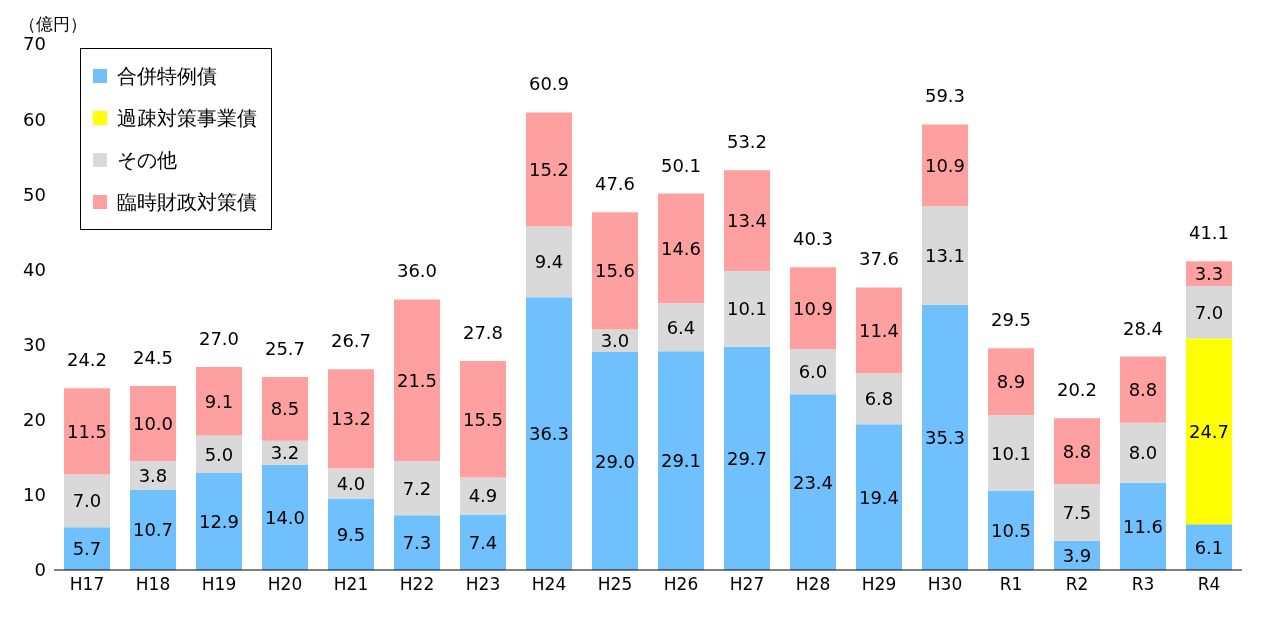 Image resolution: width=1274 pixels, height=630 pixels. What do you see at coordinates (1209, 547) in the screenshot?
I see `data-label: 6.1` at bounding box center [1209, 547].